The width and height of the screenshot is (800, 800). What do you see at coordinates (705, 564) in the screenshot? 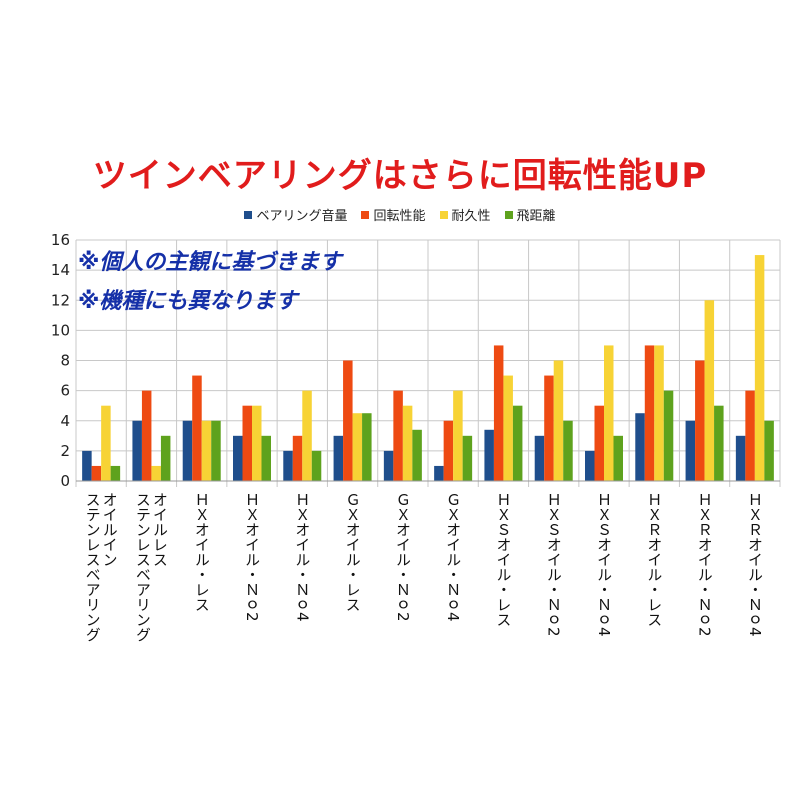
I see `x-tick-label: ＨＸＲオイル・Ｎｏ2` at bounding box center [705, 564].